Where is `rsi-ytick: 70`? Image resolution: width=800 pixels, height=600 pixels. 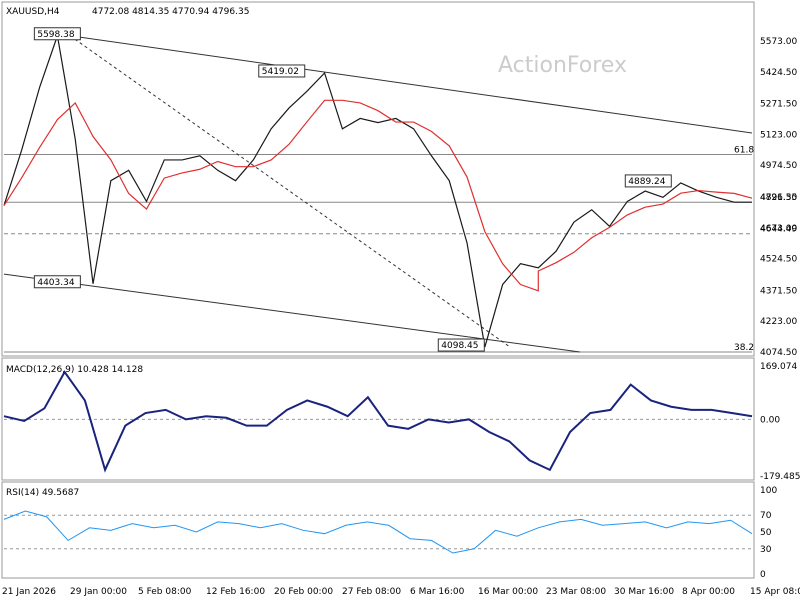
rsi-ytick: 70 is located at coordinates (766, 516).